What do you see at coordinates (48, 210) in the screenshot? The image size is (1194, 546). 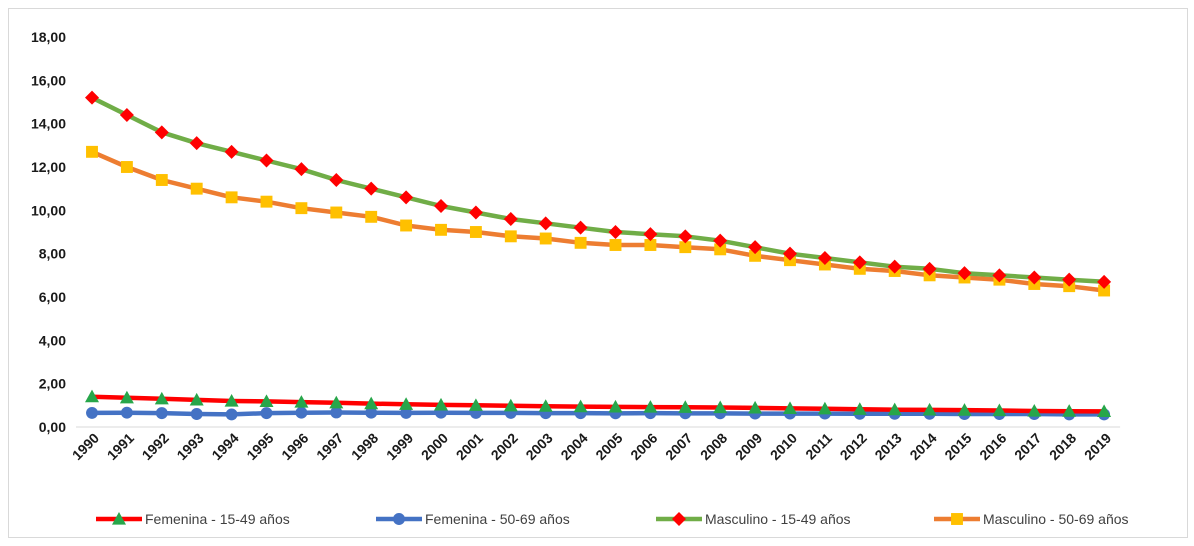 I see `y-tick-label: 10,00` at bounding box center [48, 210].